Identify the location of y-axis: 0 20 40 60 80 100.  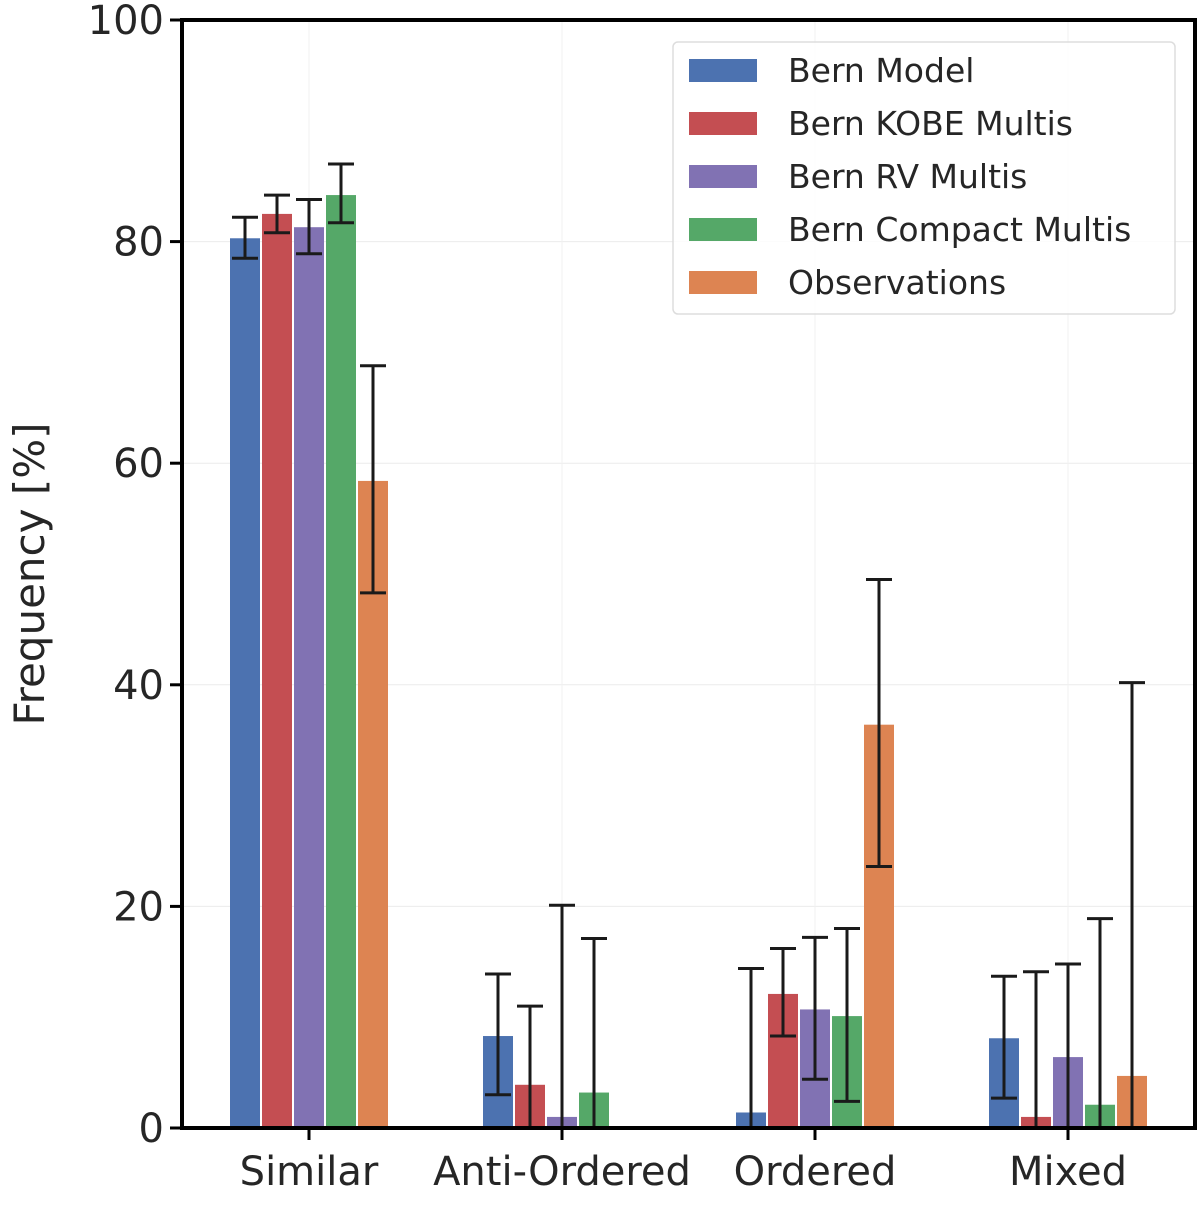
(135, 576).